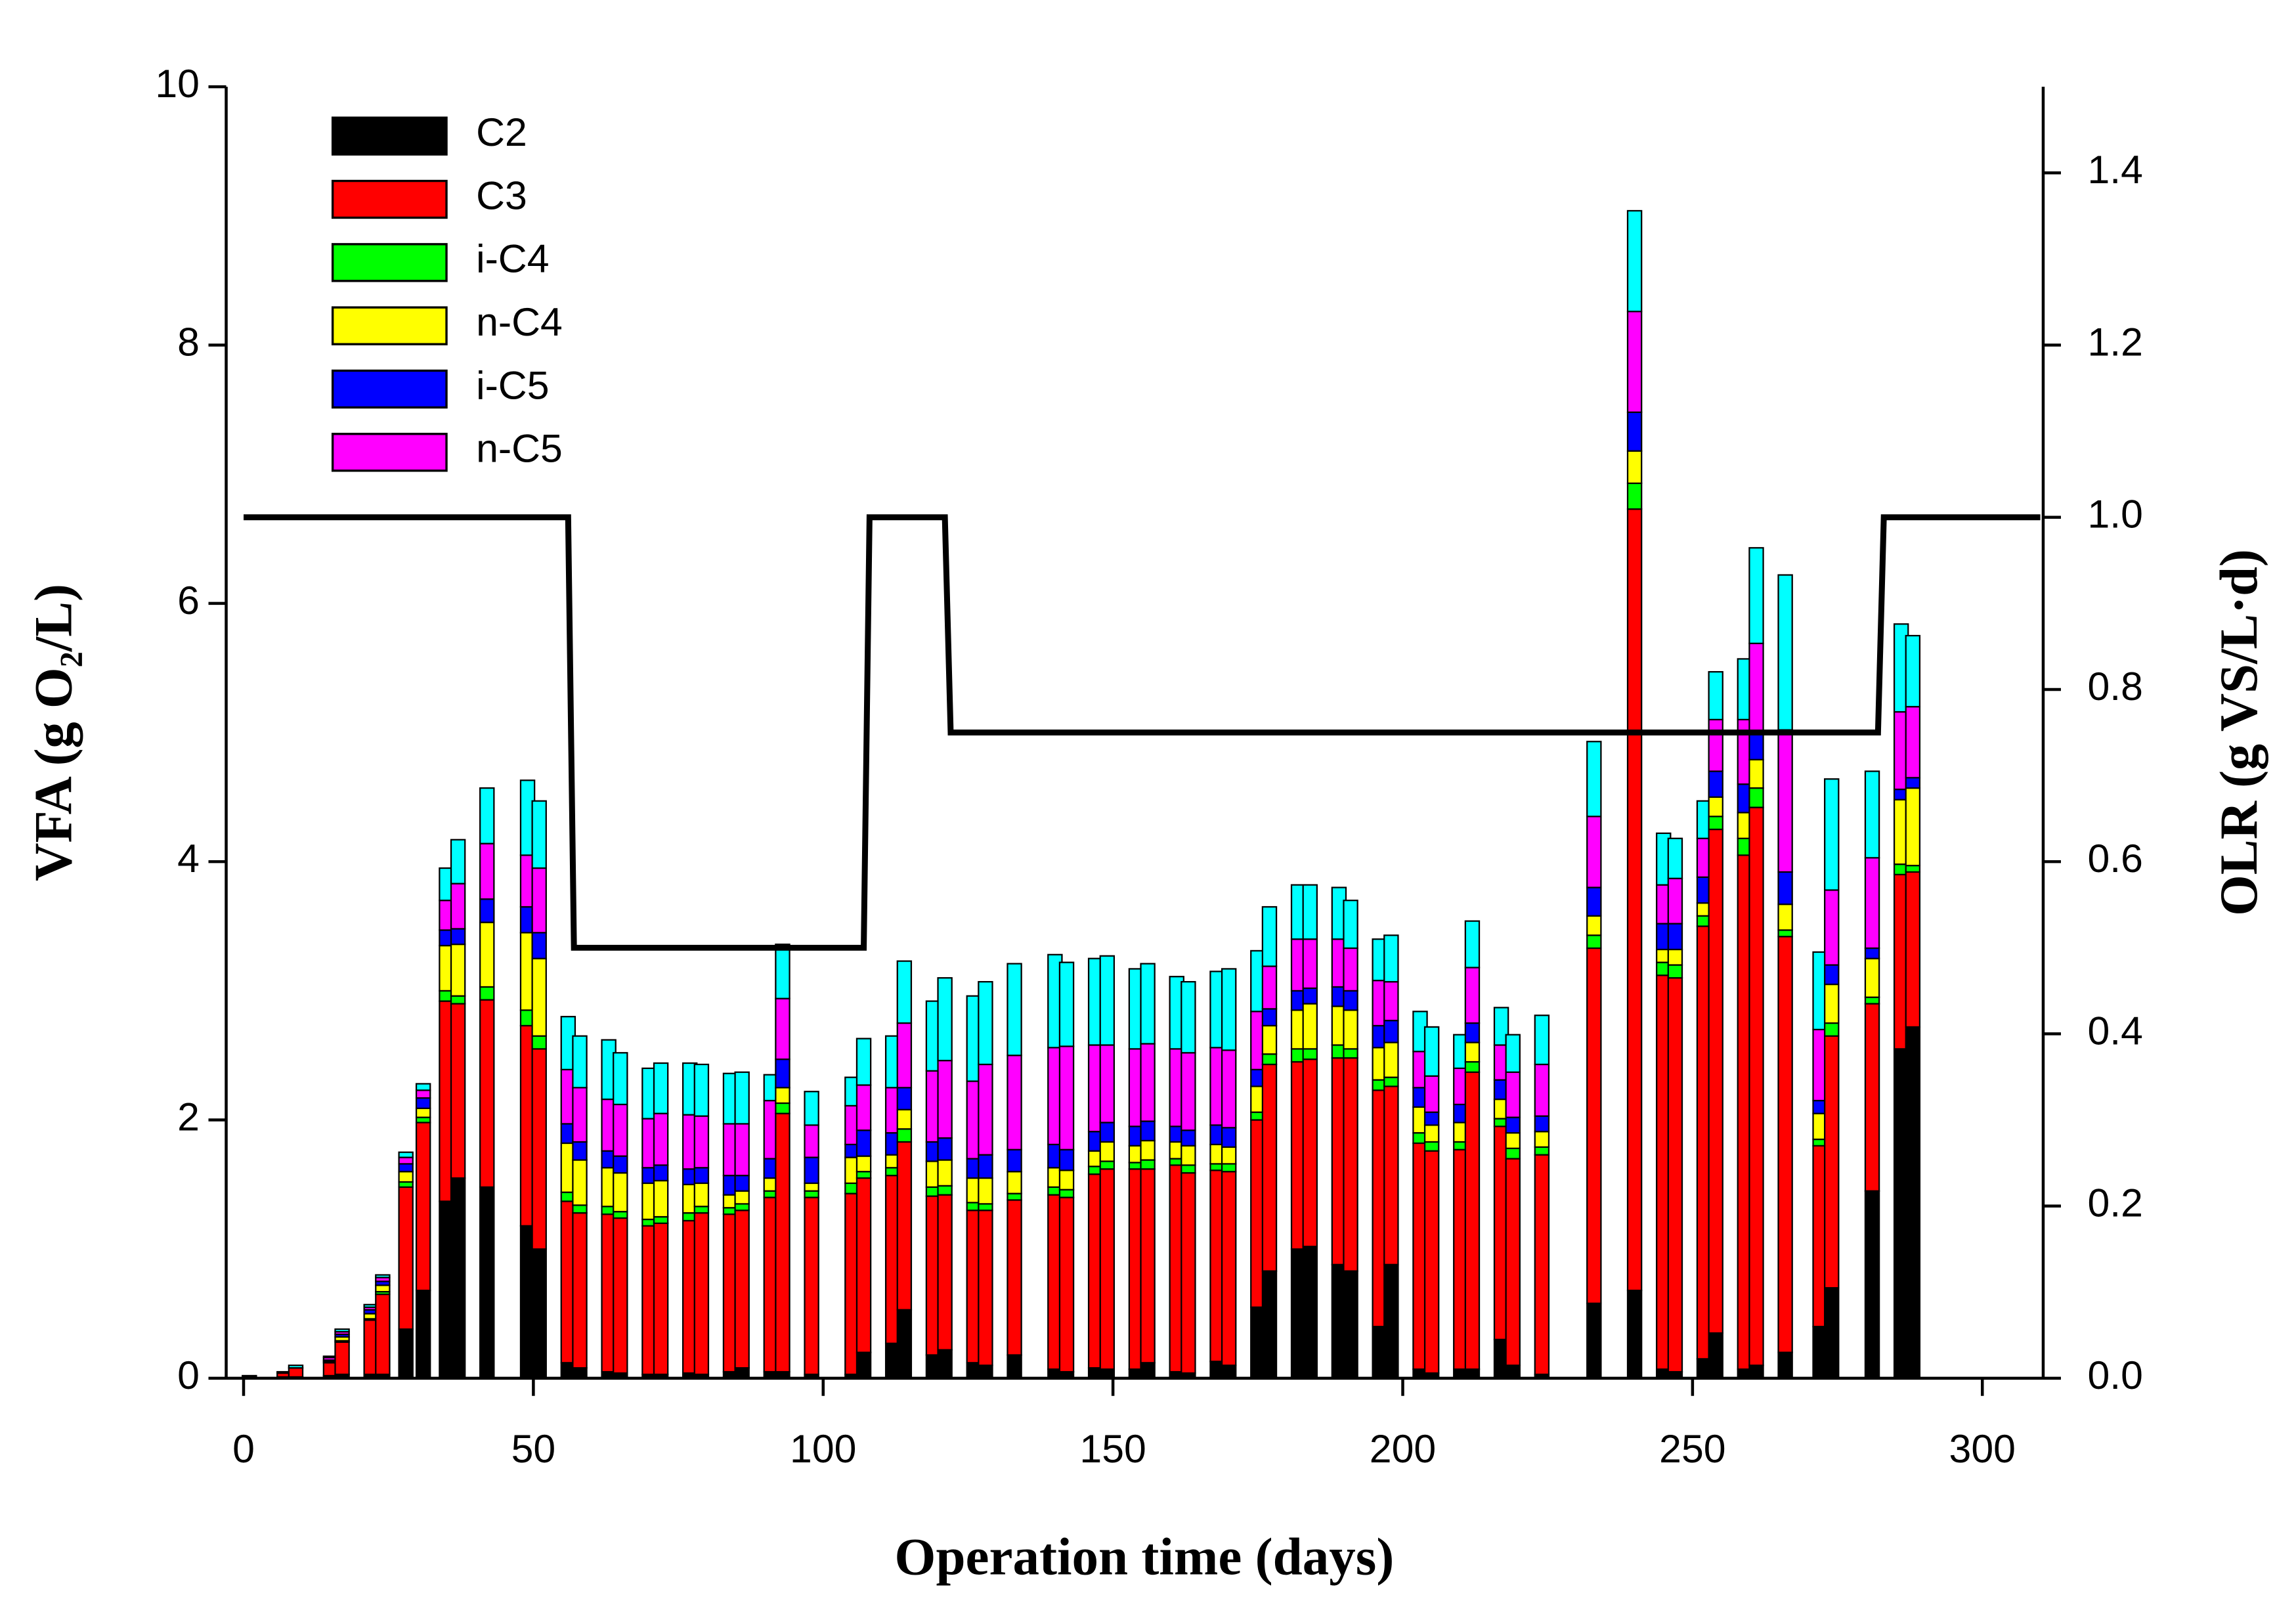 The width and height of the screenshot is (2296, 1618). What do you see at coordinates (502, 132) in the screenshot?
I see `legend-label: C2` at bounding box center [502, 132].